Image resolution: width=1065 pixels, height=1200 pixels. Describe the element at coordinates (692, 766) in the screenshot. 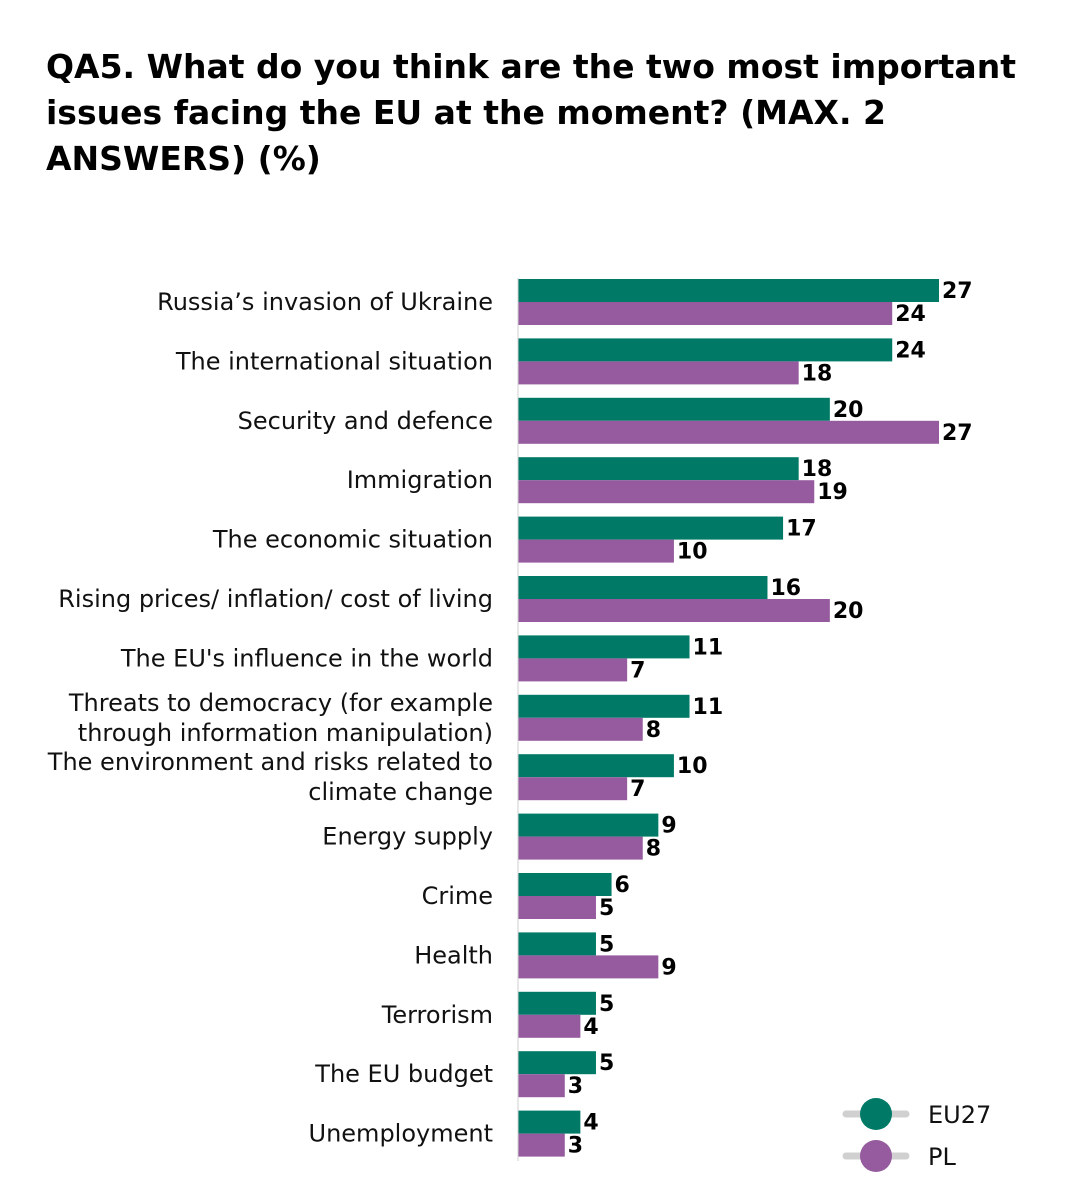

I see `value-label-eu27: 10` at that location.